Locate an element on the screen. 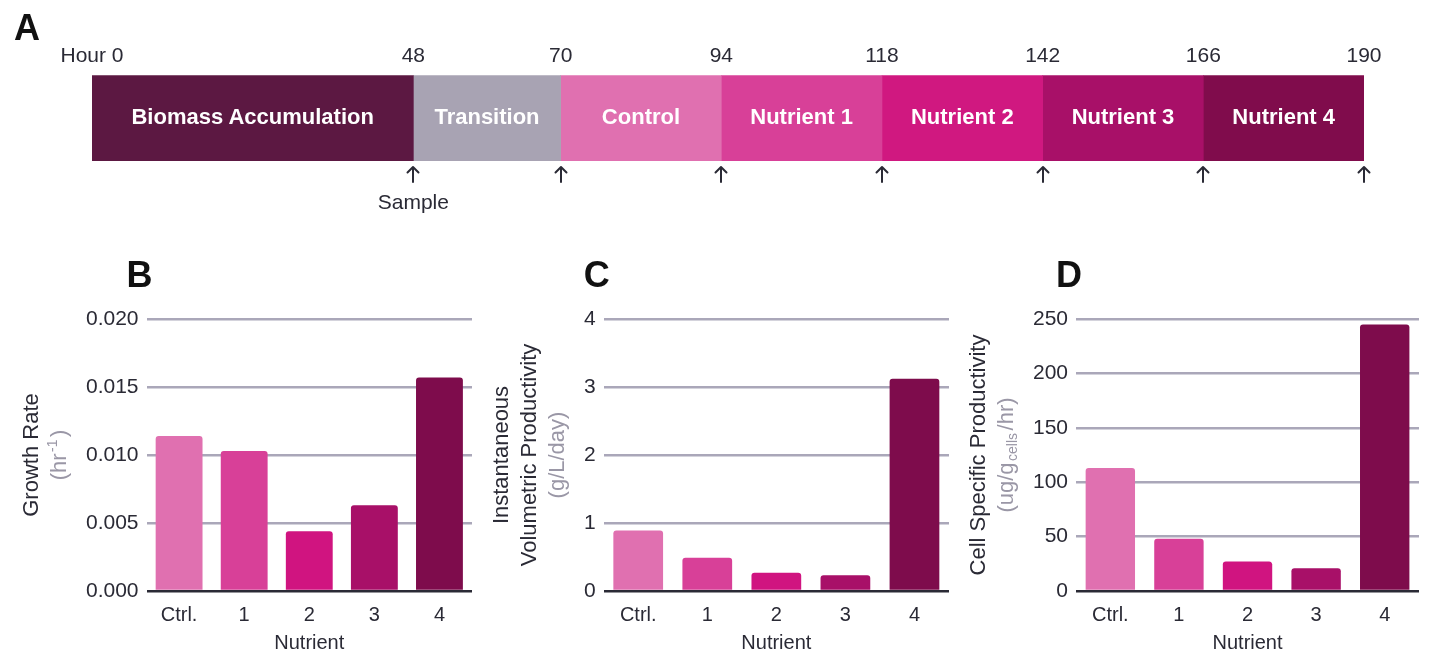 Image resolution: width=1430 pixels, height=666 pixels. series-label: Control is located at coordinates (641, 117).